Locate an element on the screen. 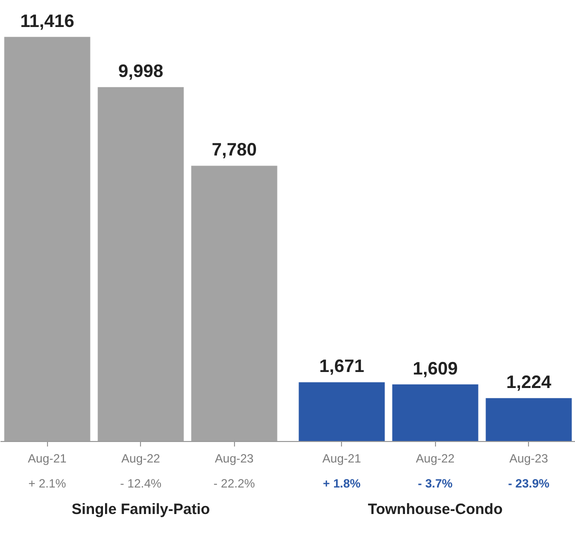 This screenshot has height=536, width=575. data-label: 1,609 is located at coordinates (435, 368).